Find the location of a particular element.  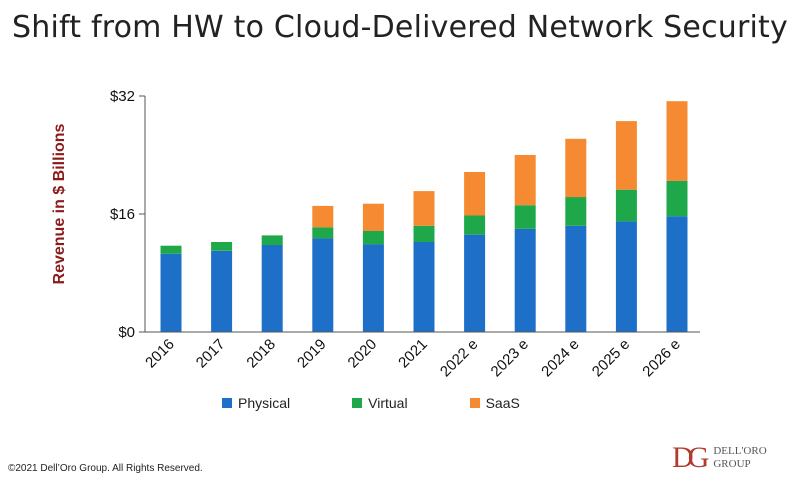

bar-saas-2025e is located at coordinates (626, 155).